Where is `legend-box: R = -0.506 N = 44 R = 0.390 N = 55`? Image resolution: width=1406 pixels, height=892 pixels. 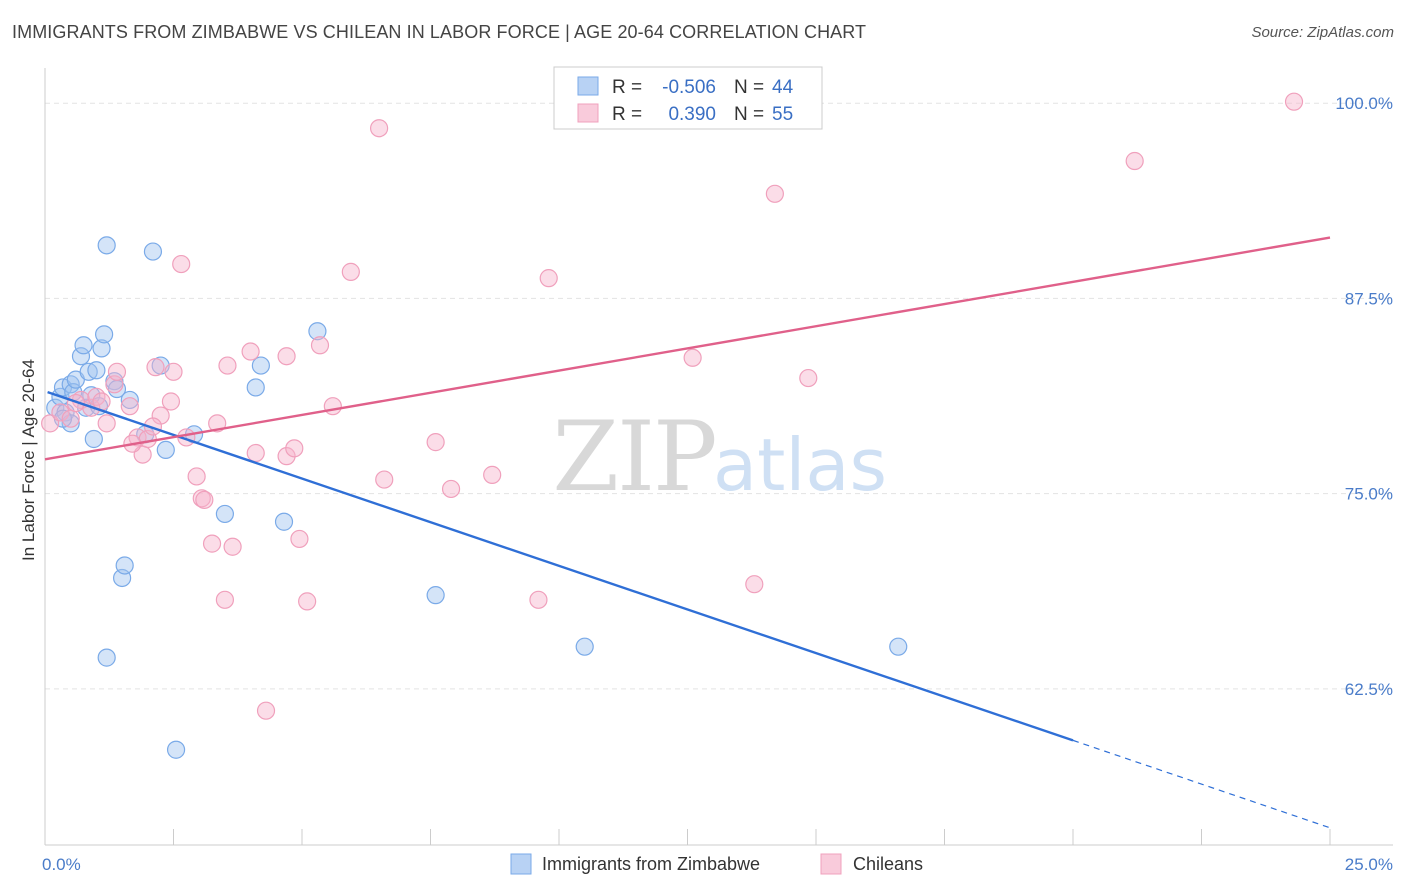
legend-box: R = -0.506 N = 44 R = 0.390 N = 55 is located at coordinates (688, 98).